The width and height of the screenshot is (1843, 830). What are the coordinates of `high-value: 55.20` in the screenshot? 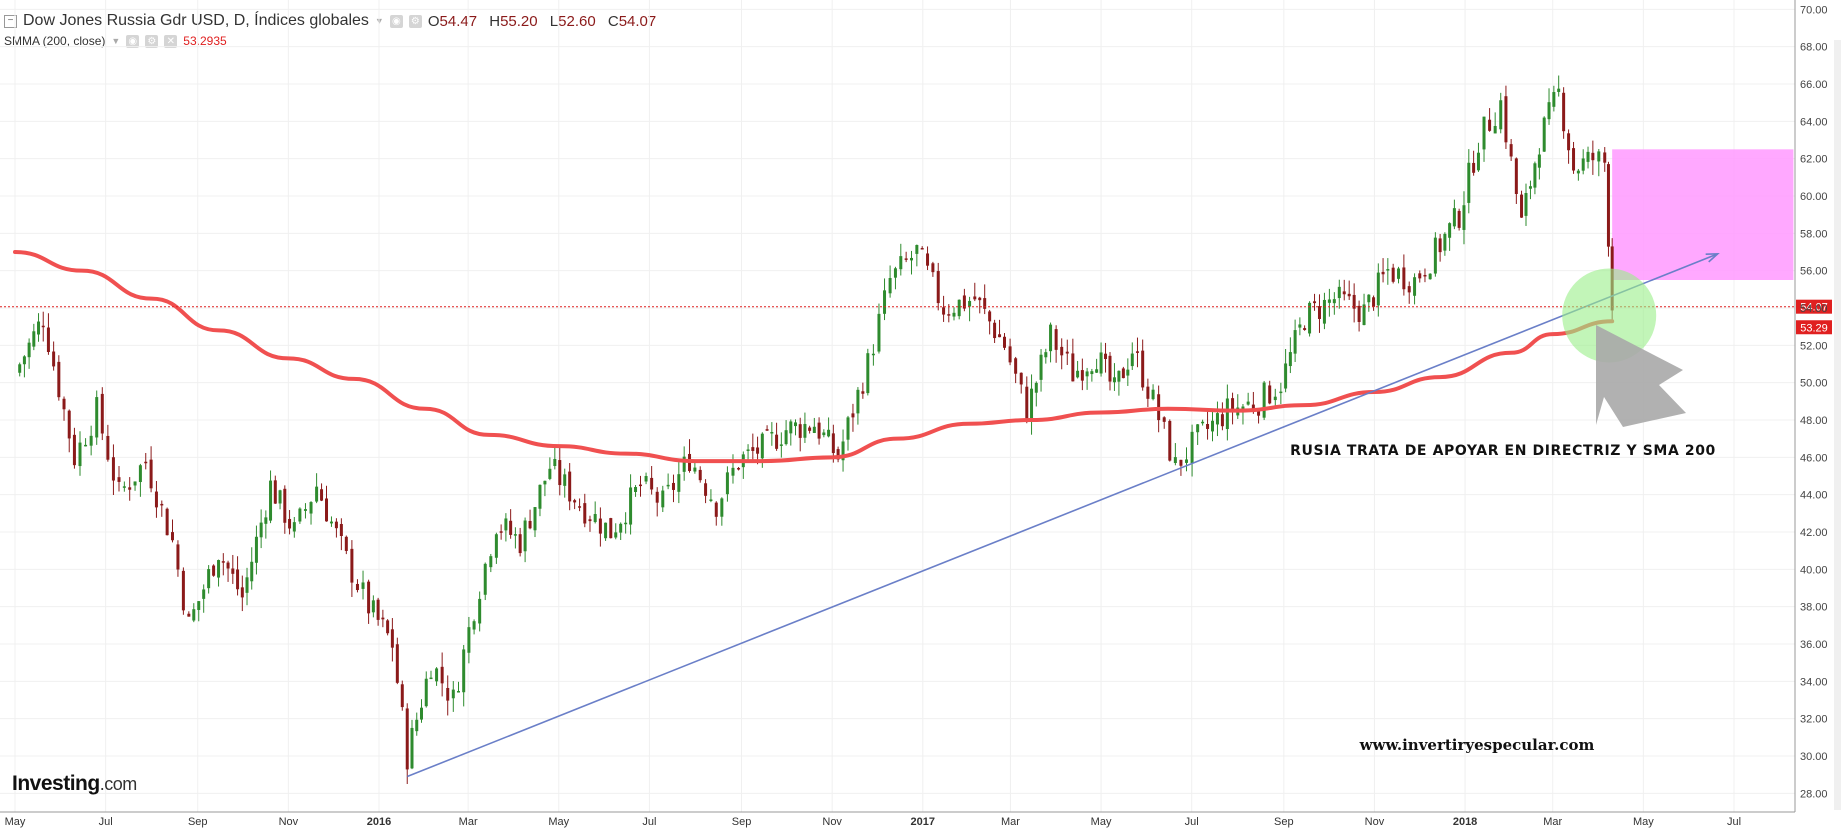 It's located at (519, 21).